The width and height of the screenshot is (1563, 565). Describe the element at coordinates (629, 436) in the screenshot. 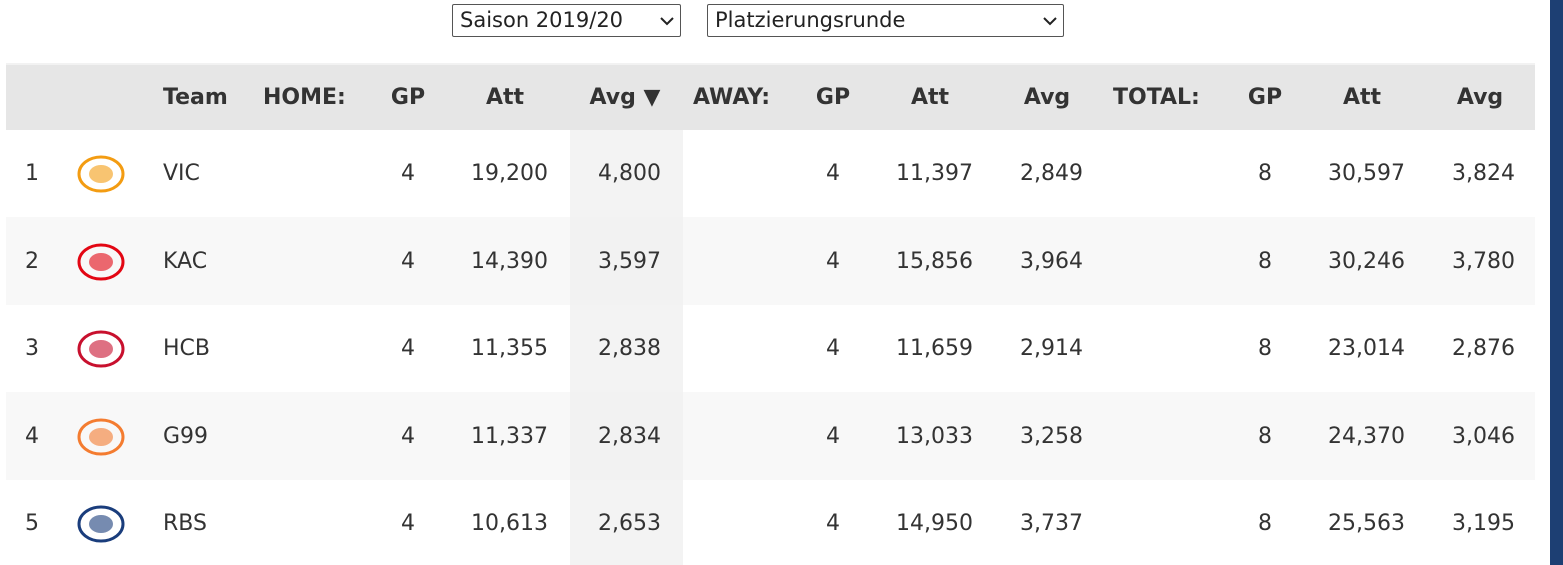

I see `table-cell: 2,834` at that location.